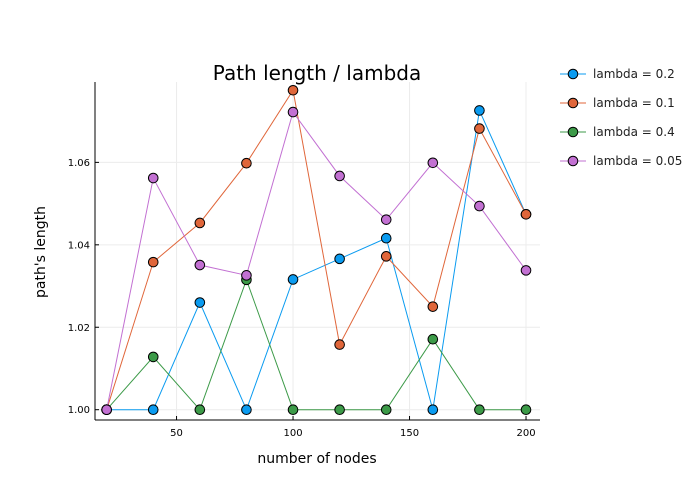 The height and width of the screenshot is (500, 700). I want to click on chart-title: Path length / lambda, so click(317, 73).